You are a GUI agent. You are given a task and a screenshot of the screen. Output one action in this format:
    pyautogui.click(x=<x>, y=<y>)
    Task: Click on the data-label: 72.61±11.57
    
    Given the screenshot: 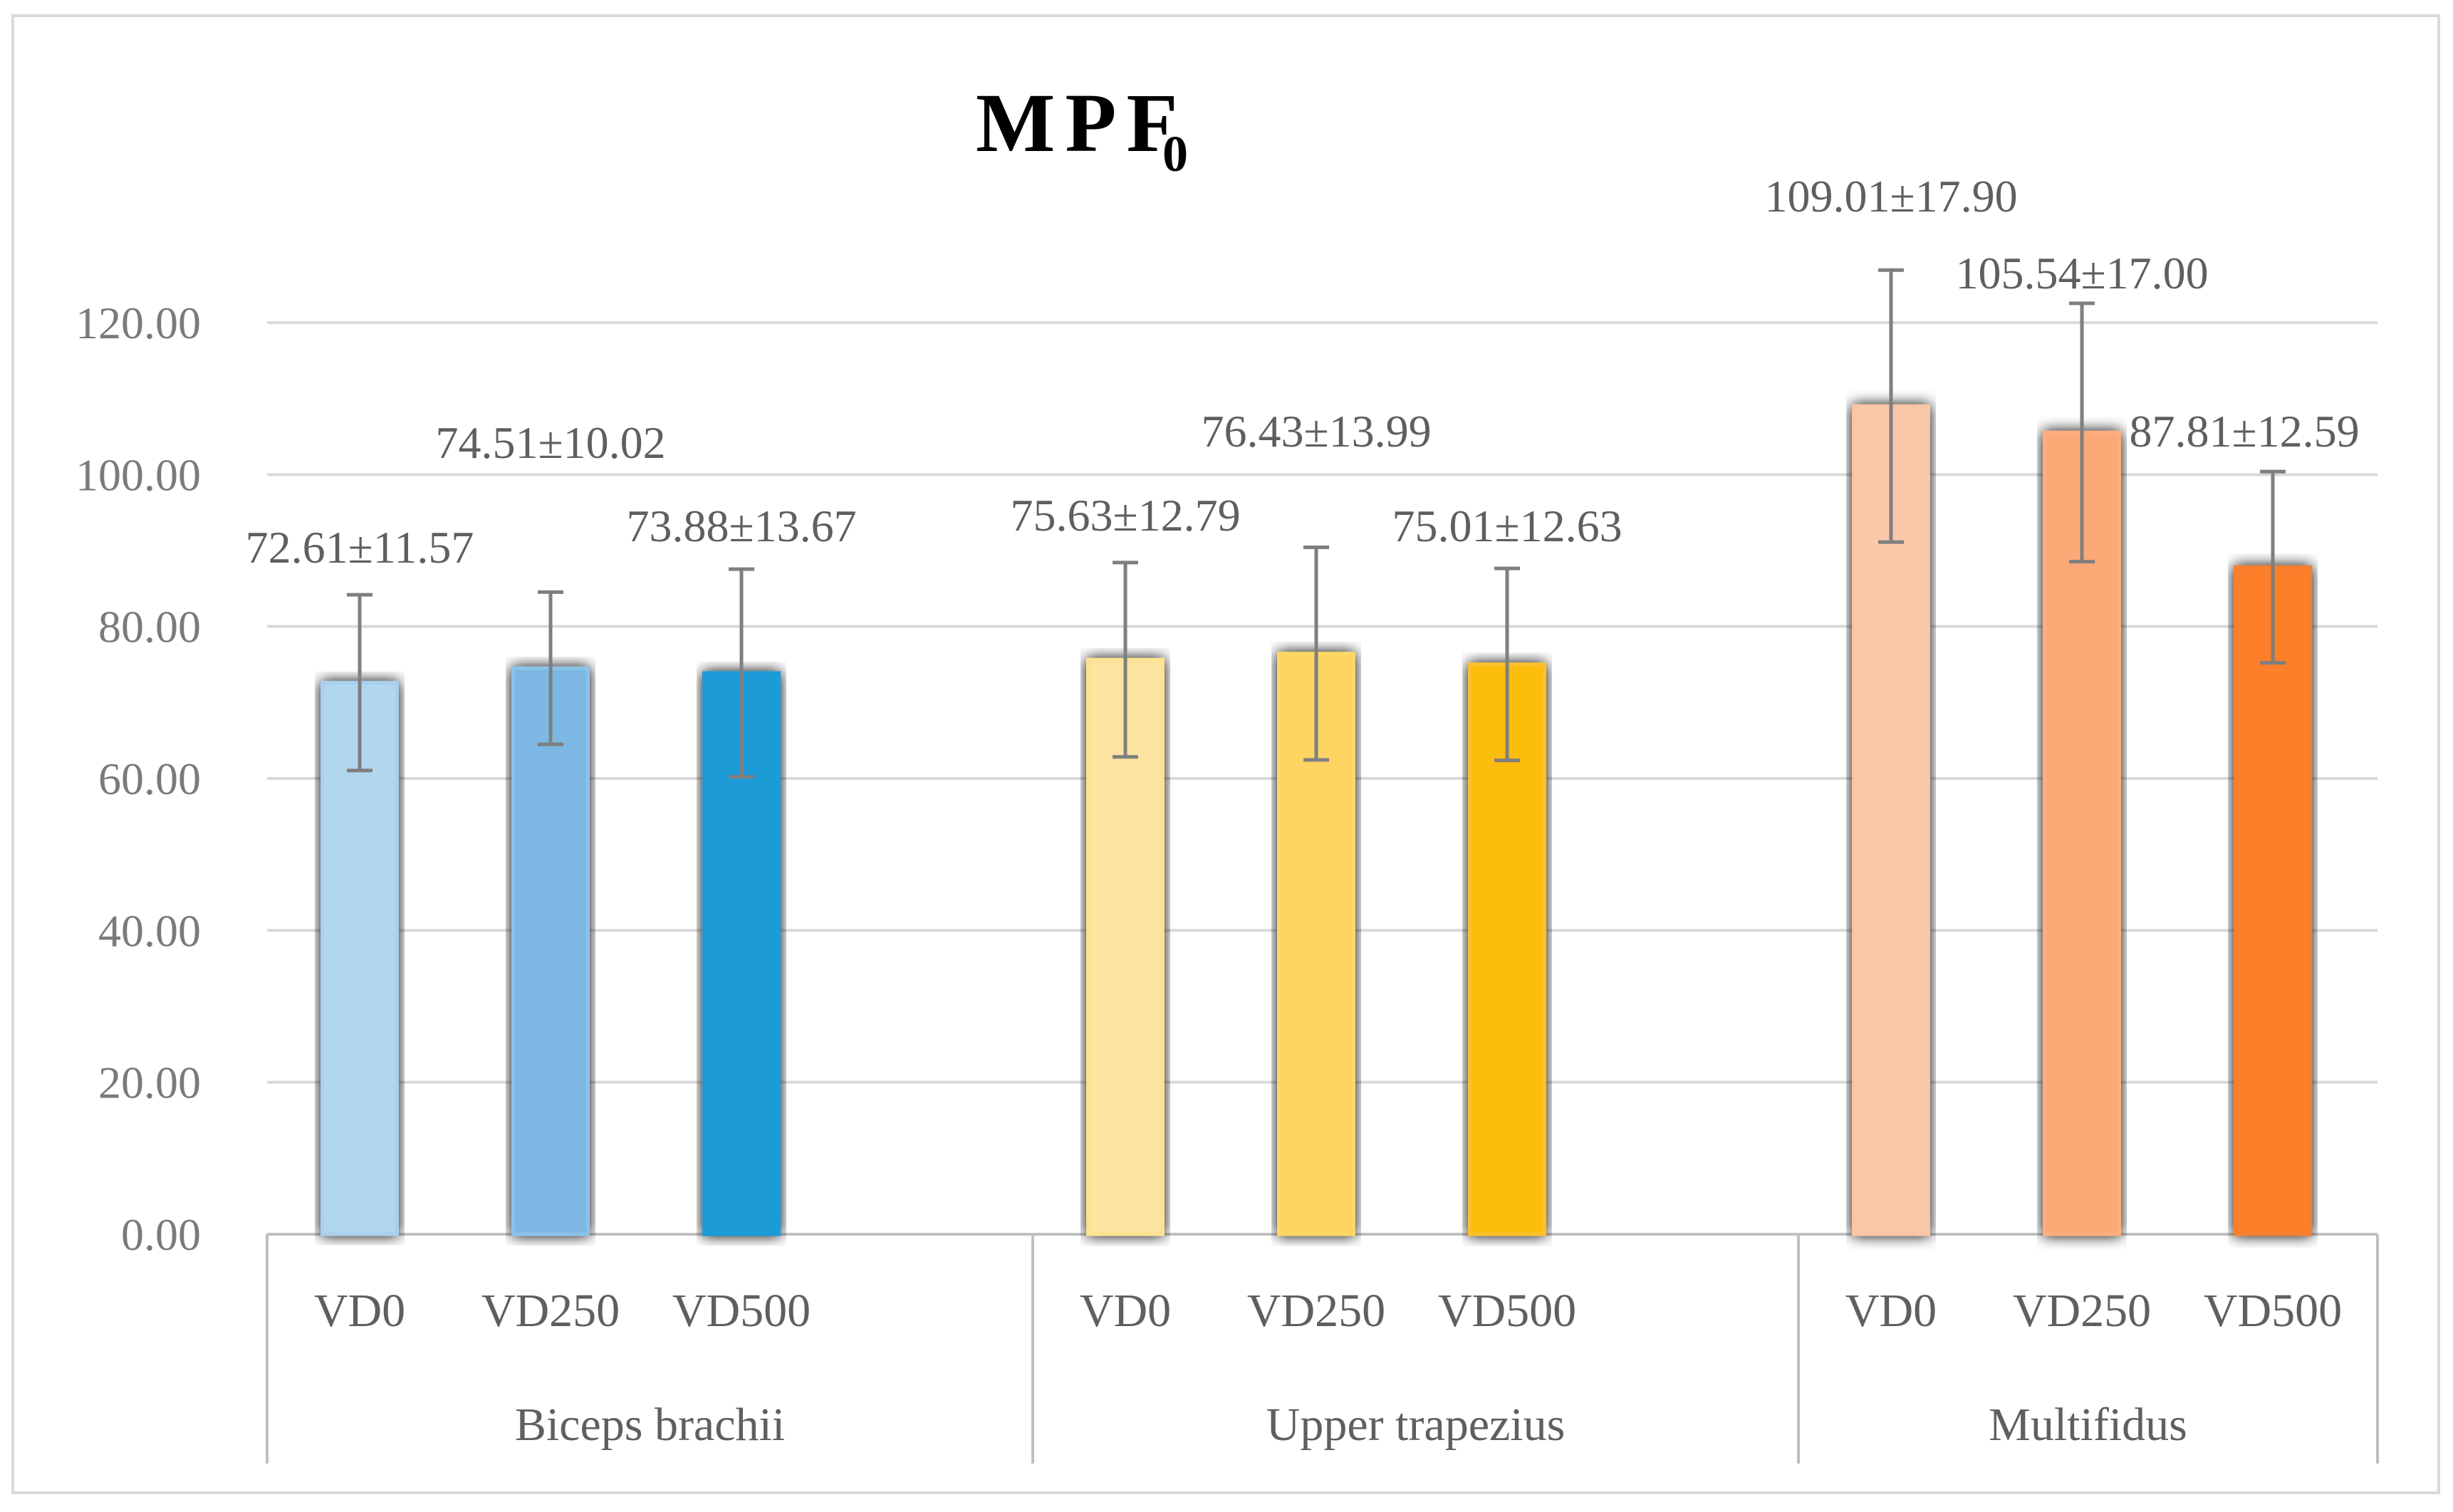 What is the action you would take?
    pyautogui.click(x=360, y=547)
    